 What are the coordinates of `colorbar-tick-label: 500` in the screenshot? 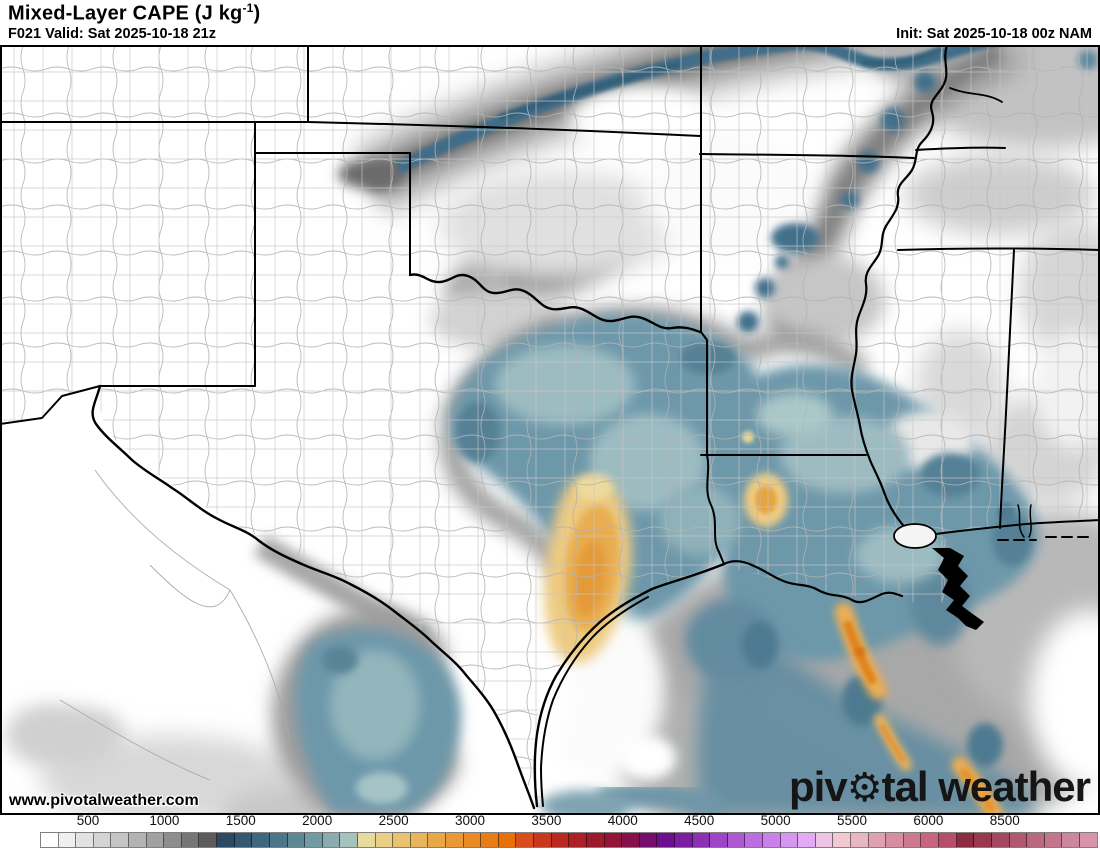 It's located at (88, 820).